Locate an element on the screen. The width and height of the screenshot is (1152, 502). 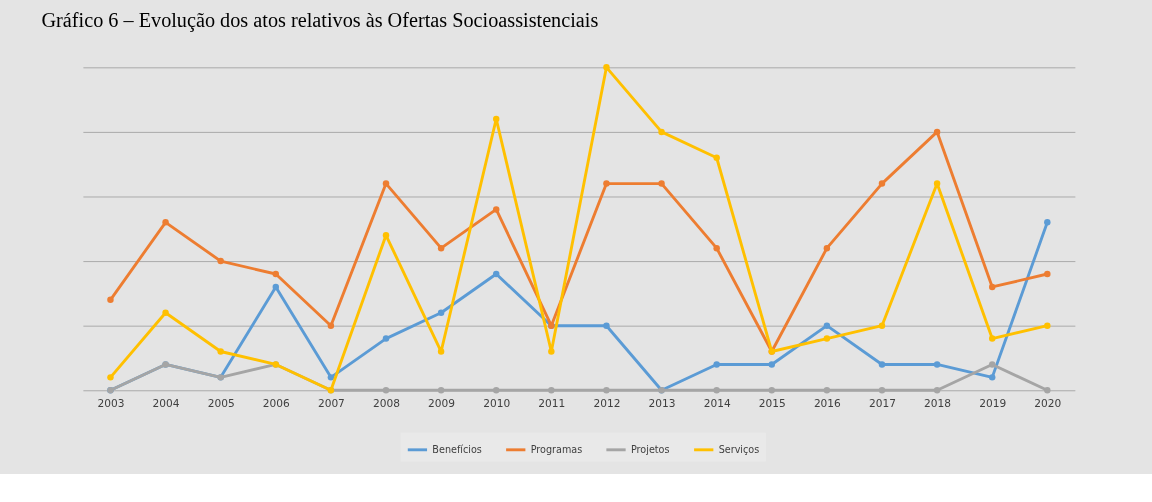
x-tick-label: 2011 is located at coordinates (552, 403).